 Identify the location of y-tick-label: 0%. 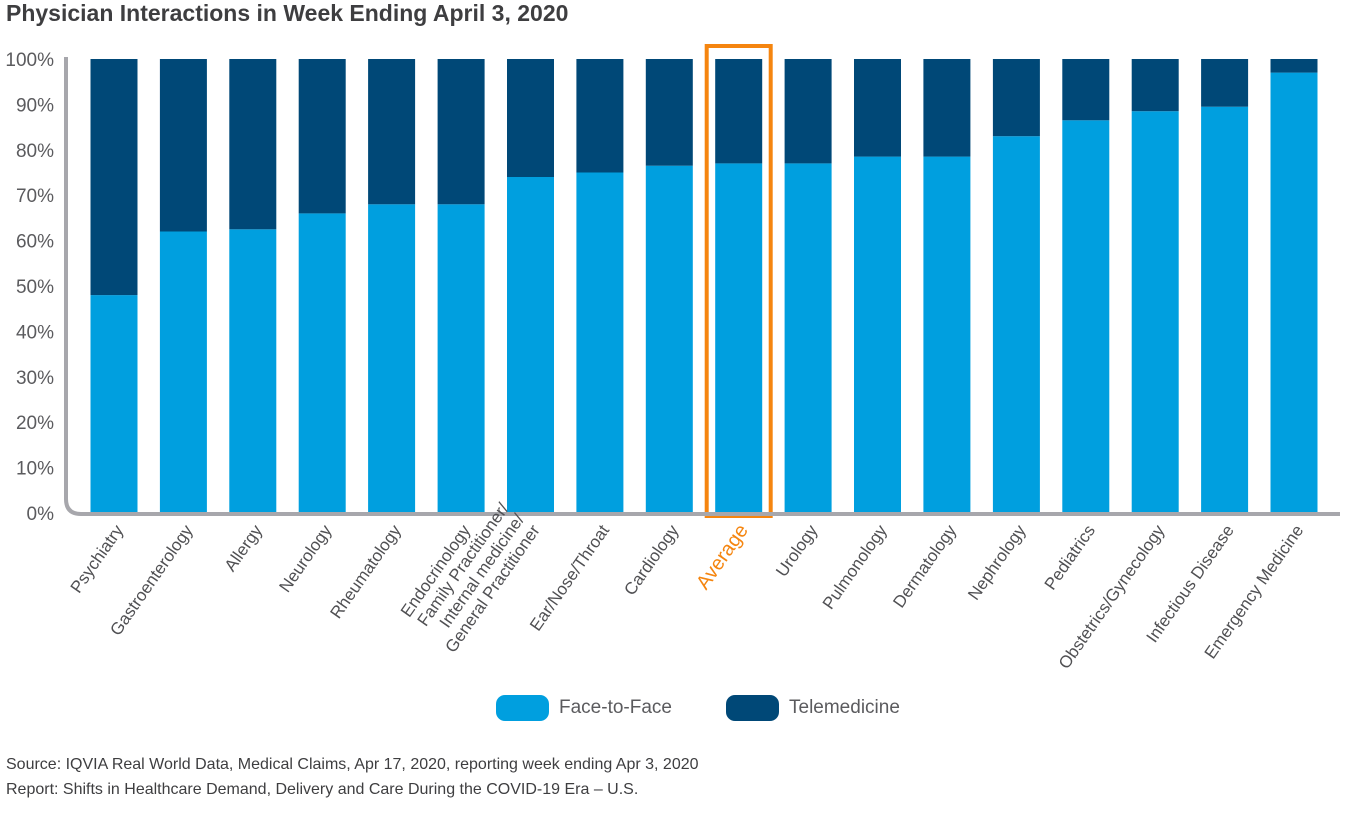
(41, 514).